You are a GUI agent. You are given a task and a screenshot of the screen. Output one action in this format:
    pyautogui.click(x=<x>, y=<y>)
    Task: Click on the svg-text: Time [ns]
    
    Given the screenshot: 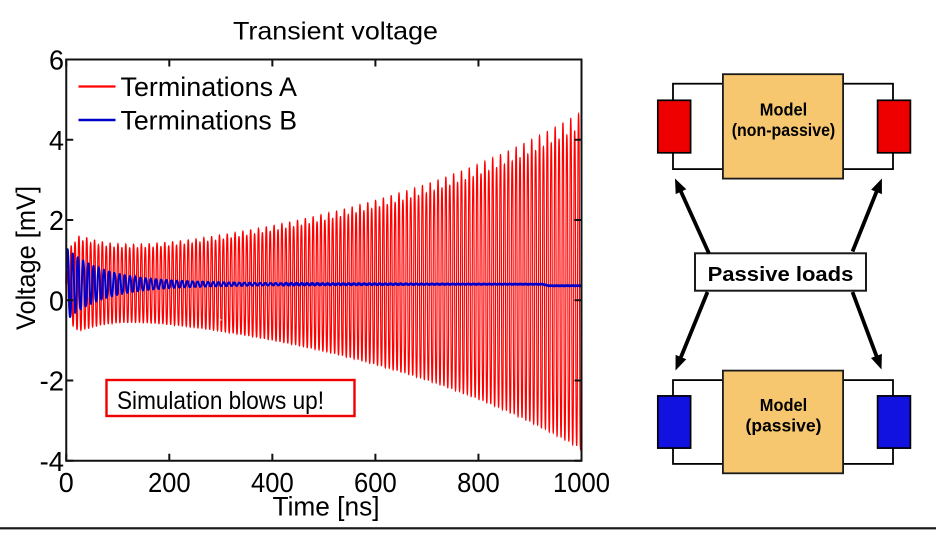 What is the action you would take?
    pyautogui.click(x=326, y=507)
    